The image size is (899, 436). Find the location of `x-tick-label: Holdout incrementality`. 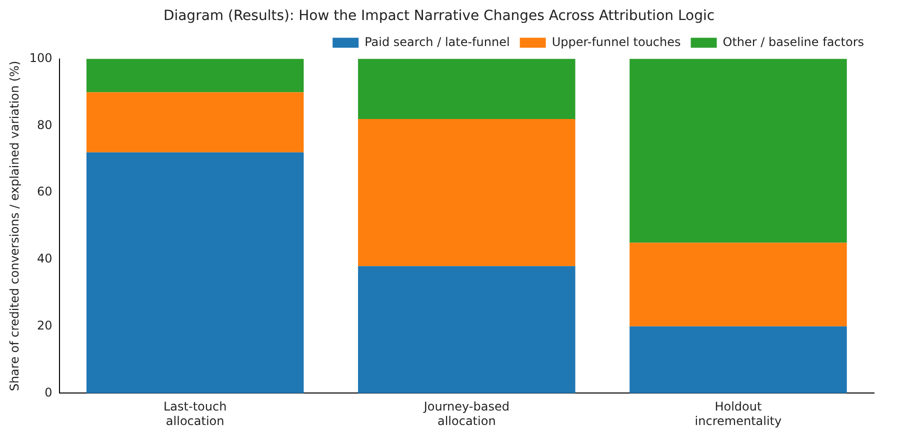

x-tick-label: Holdout incrementality is located at coordinates (738, 414).